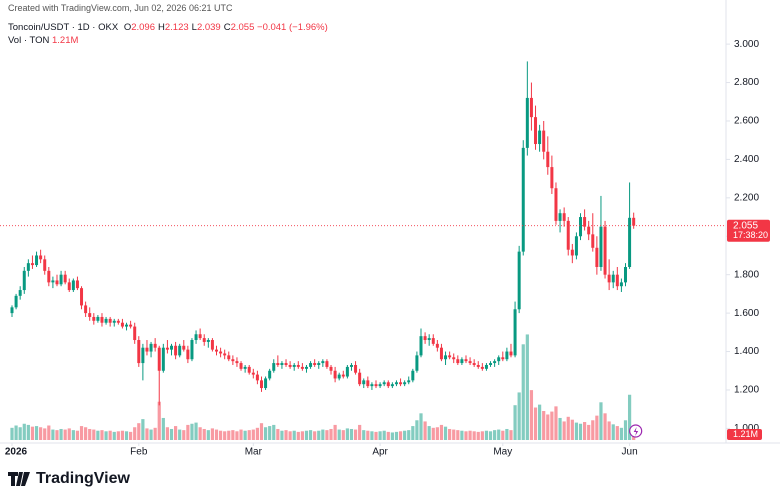  What do you see at coordinates (746, 428) in the screenshot?
I see `y-tick-label: 1.000` at bounding box center [746, 428].